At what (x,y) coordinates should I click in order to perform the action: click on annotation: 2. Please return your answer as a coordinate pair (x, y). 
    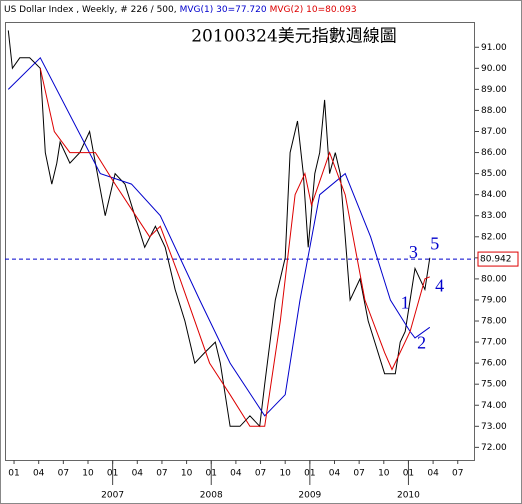
    Looking at the image, I should click on (421, 342).